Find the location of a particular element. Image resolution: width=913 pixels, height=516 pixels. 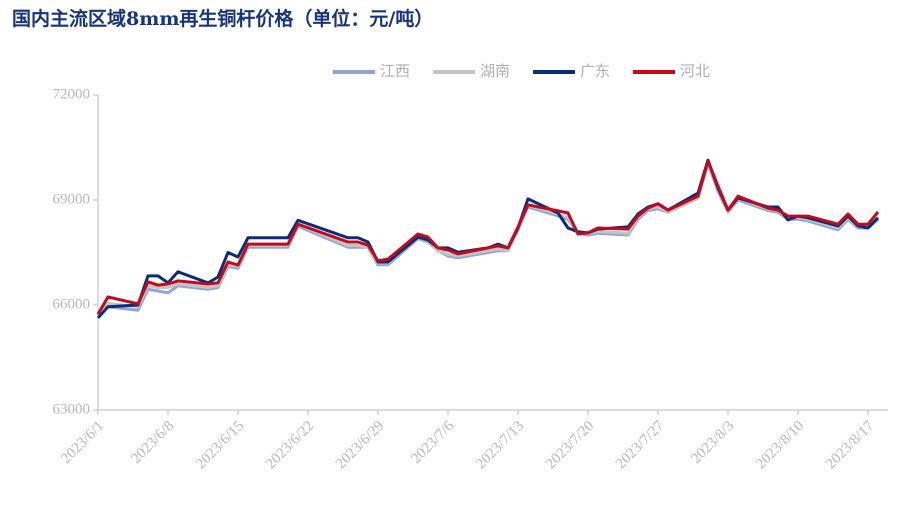

y-tick-label: 63000 is located at coordinates (72, 409).